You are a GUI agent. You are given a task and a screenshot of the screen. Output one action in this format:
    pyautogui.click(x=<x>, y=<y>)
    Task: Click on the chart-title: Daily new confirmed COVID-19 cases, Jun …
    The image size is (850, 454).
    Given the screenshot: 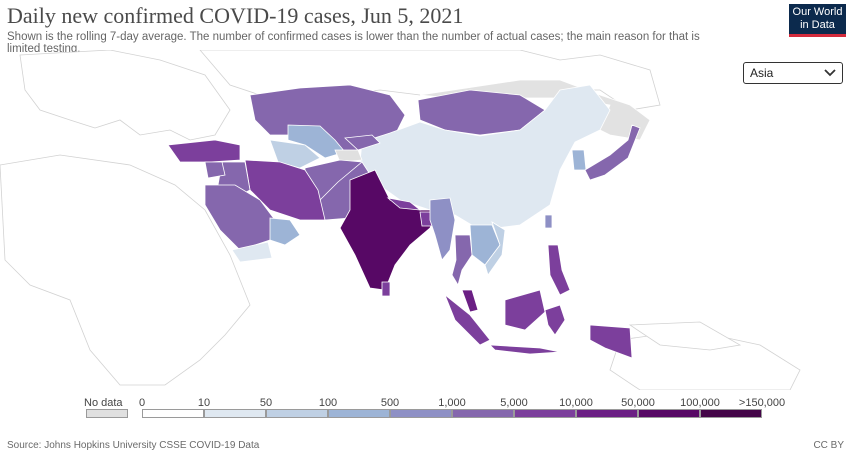 What is the action you would take?
    pyautogui.click(x=235, y=15)
    